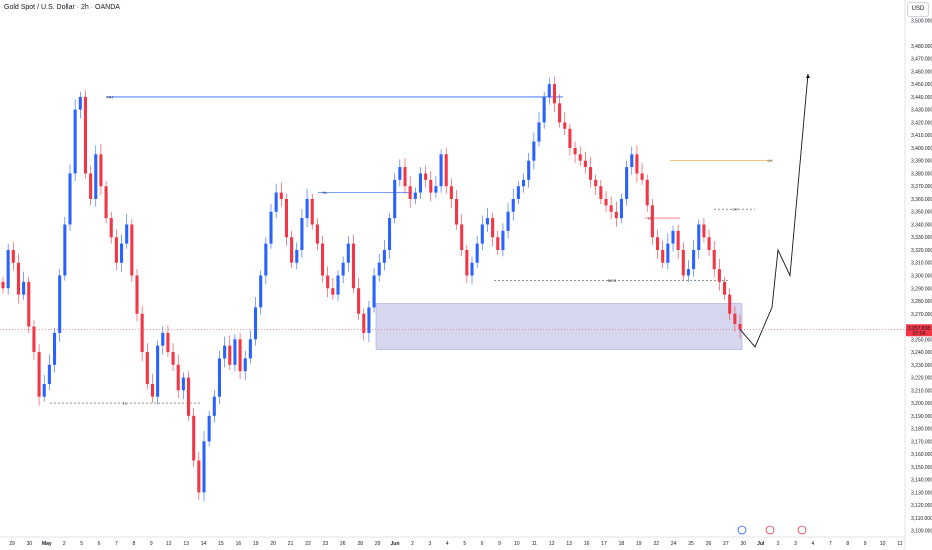 This screenshot has width=932, height=550. I want to click on x-tick-label: 5, so click(464, 544).